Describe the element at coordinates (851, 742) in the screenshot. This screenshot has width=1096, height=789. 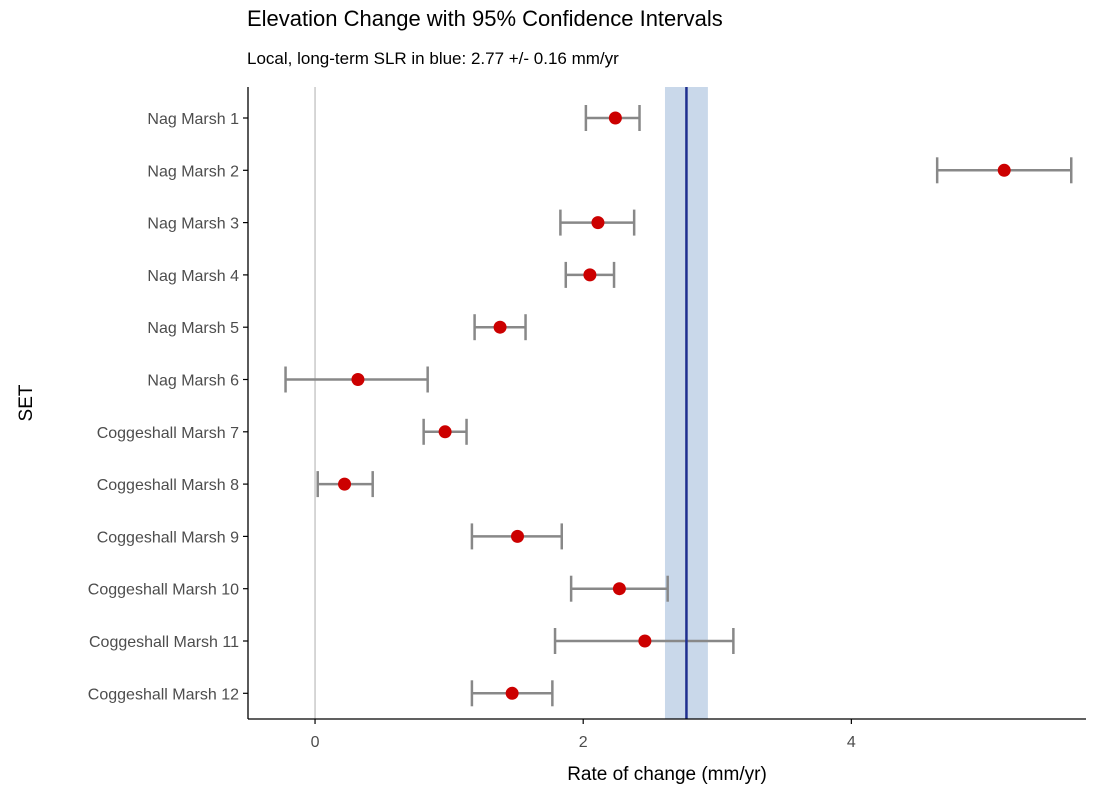
I see `x-tick-label: 4` at that location.